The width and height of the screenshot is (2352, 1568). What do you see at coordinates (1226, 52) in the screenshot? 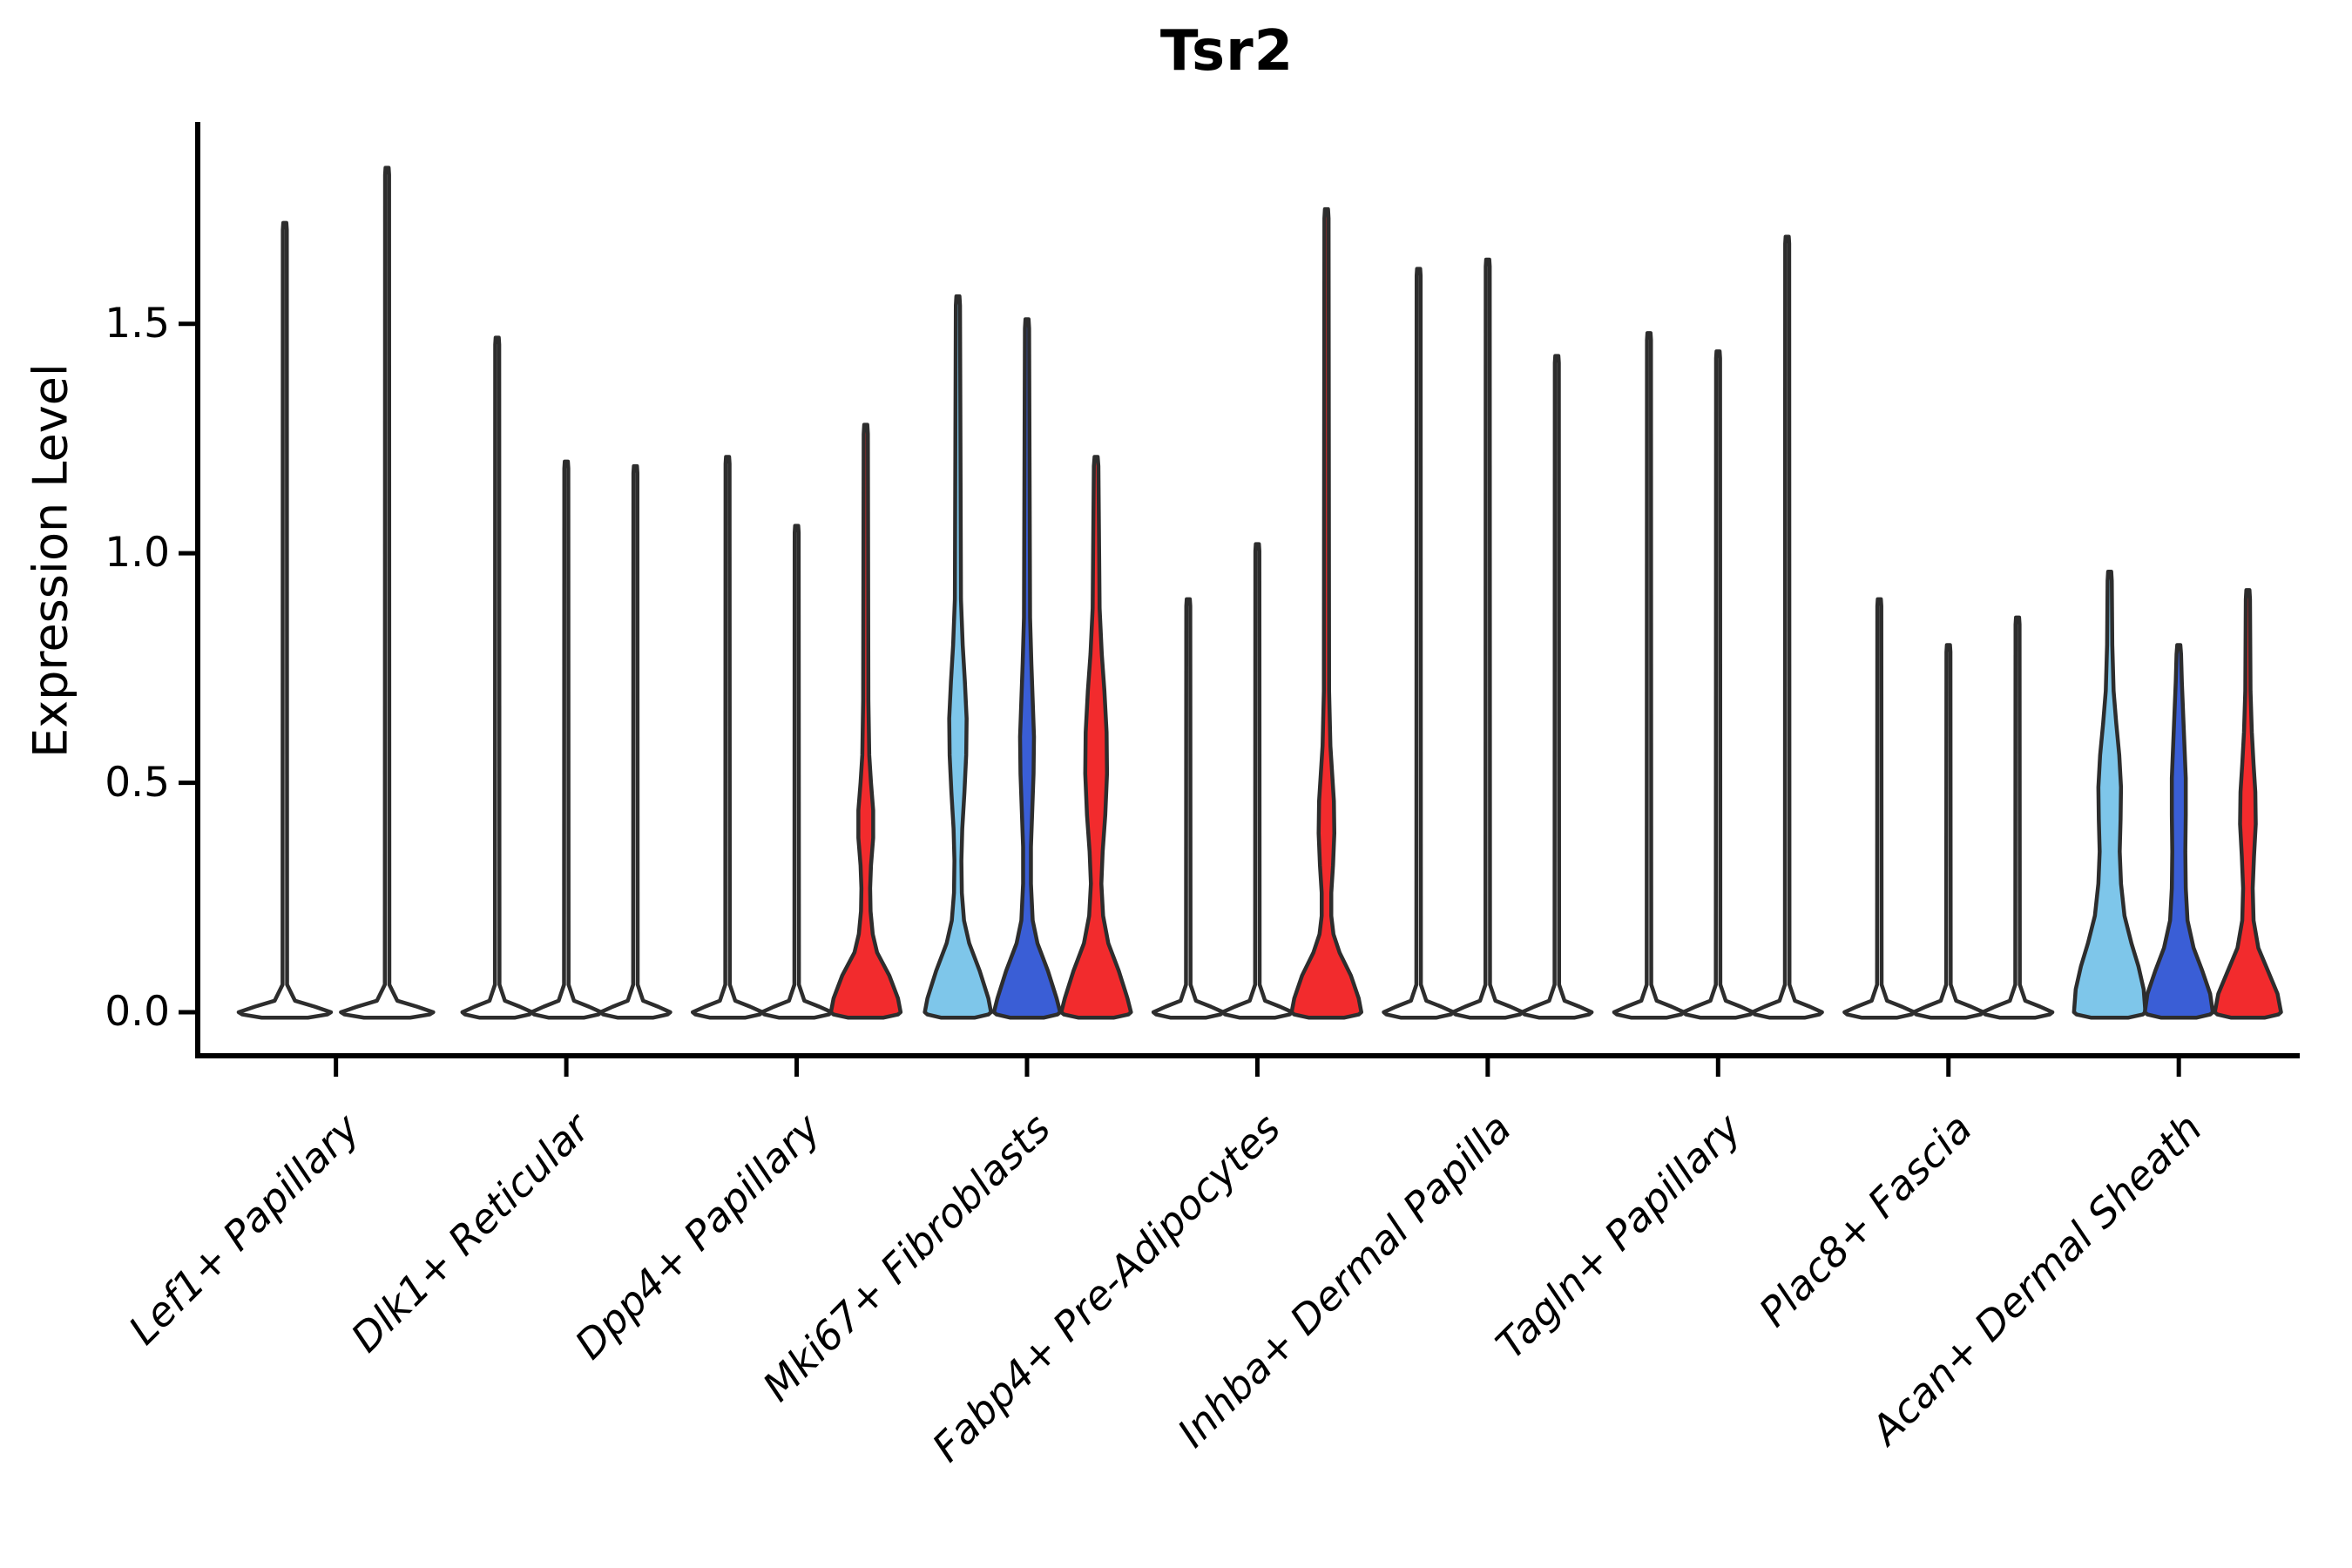
I see `chart-title: Tsr2` at bounding box center [1226, 52].